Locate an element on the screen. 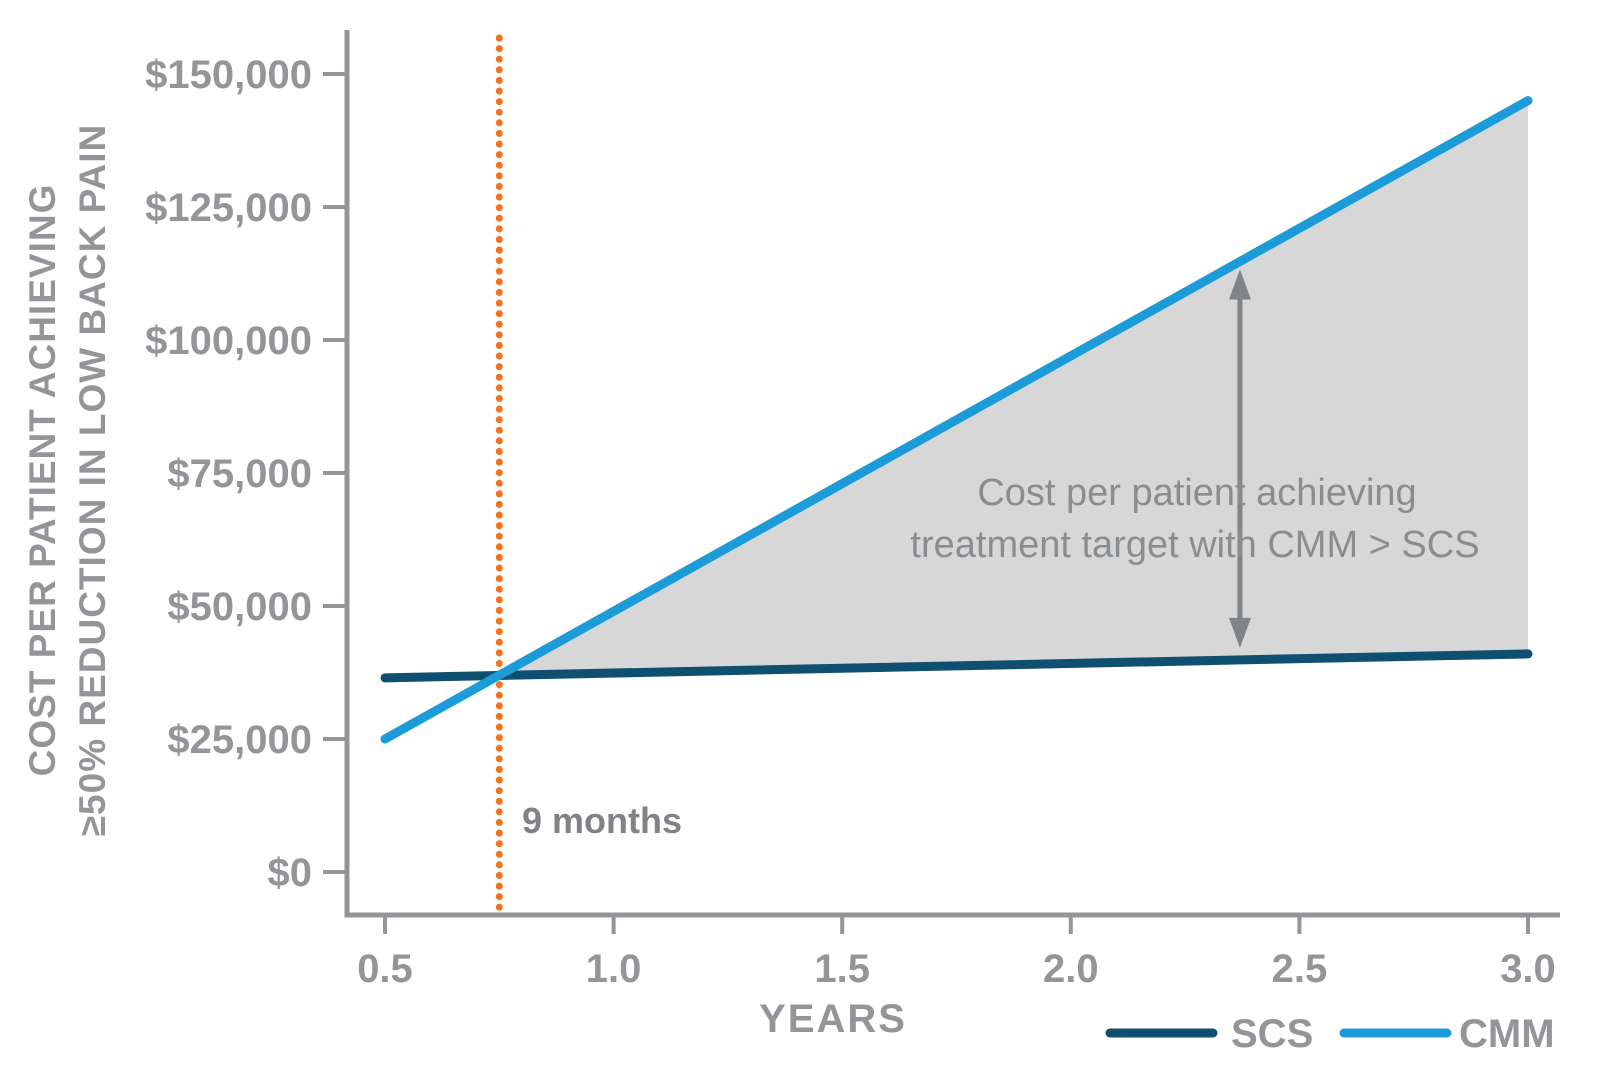 This screenshot has width=1600, height=1086. legend-cmm-label: CMM is located at coordinates (1507, 1034).